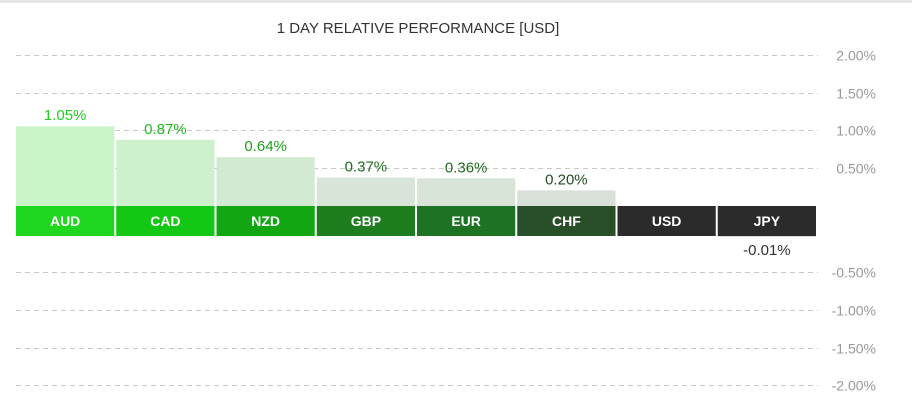 The image size is (912, 416). I want to click on bar-eur, so click(466, 192).